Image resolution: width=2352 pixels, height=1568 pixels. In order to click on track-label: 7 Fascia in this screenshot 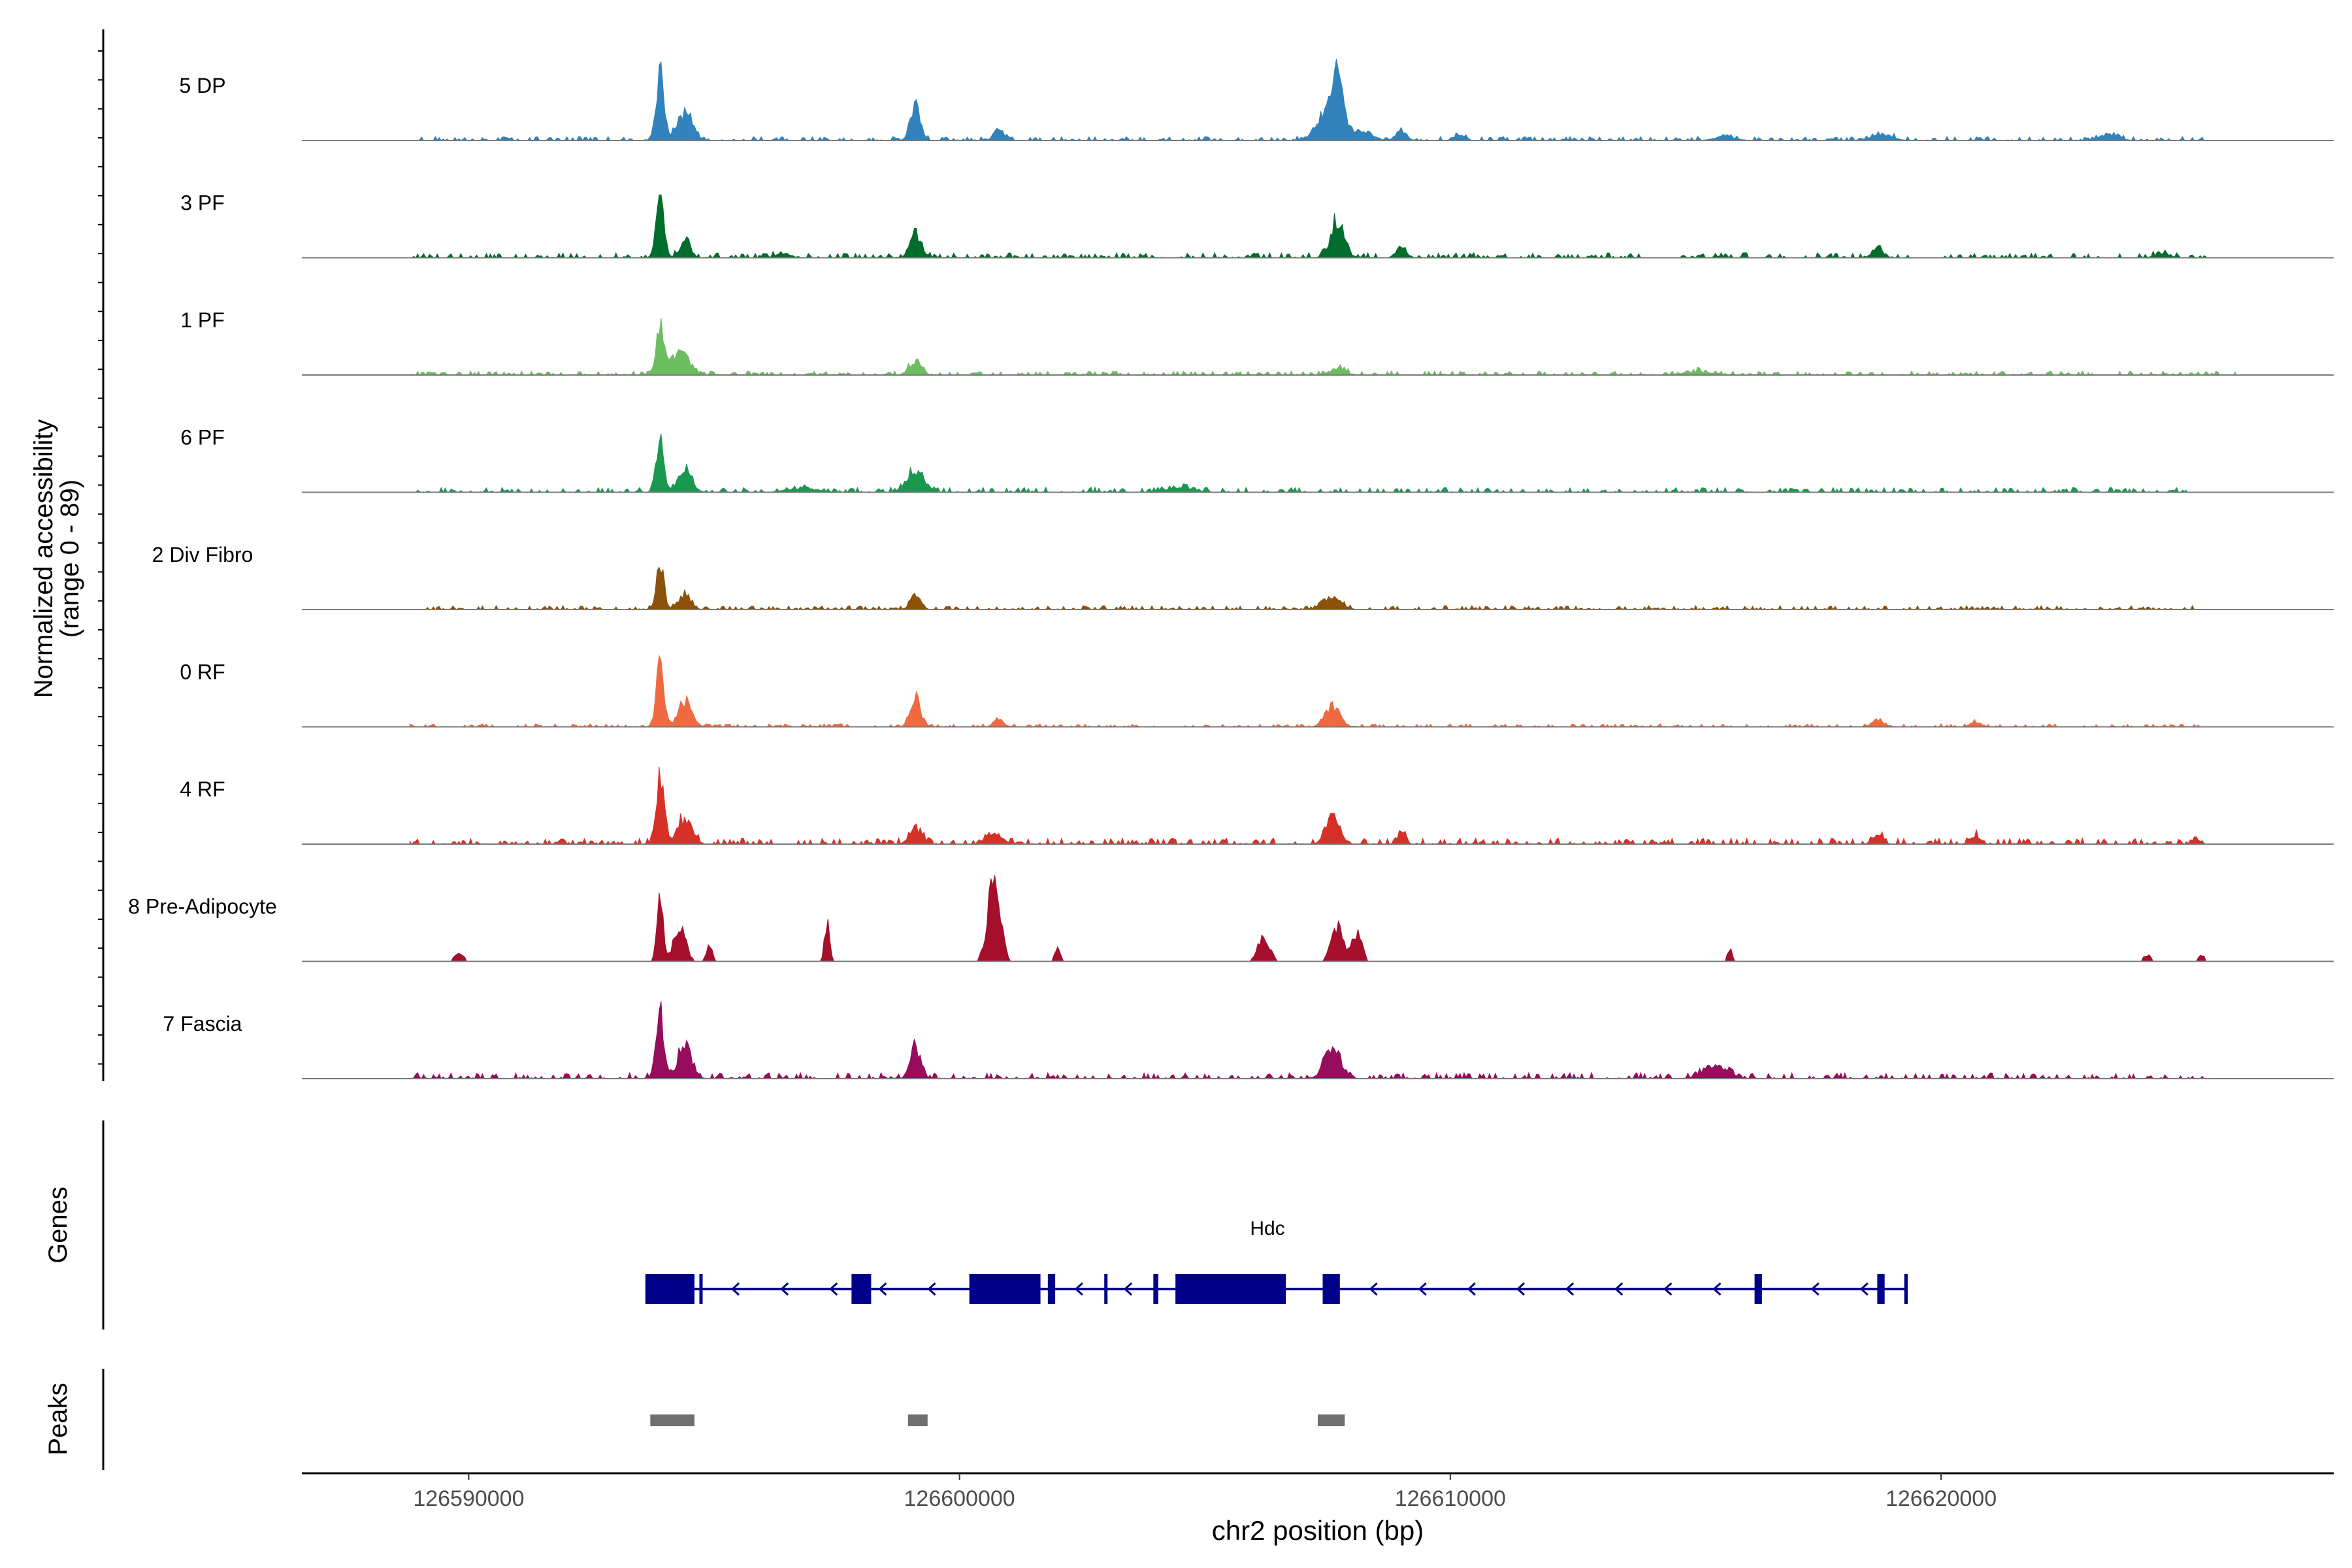, I will do `click(202, 1024)`.